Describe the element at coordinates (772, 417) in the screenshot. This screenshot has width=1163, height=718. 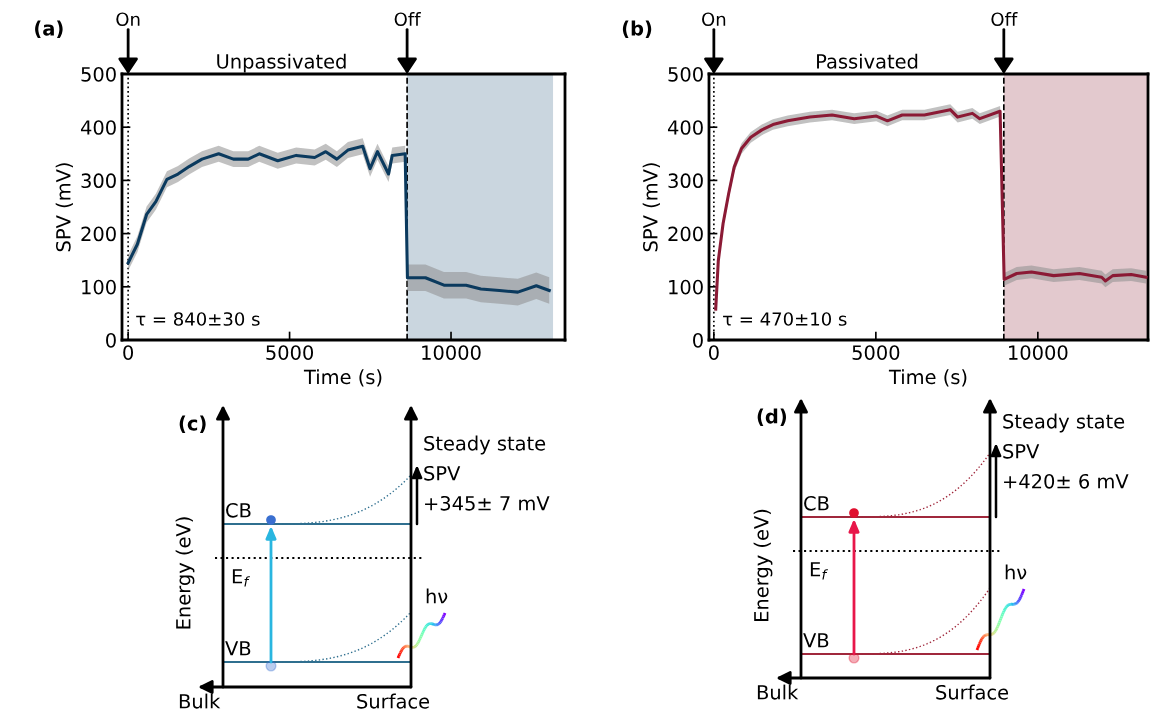
I see `text: (d)` at that location.